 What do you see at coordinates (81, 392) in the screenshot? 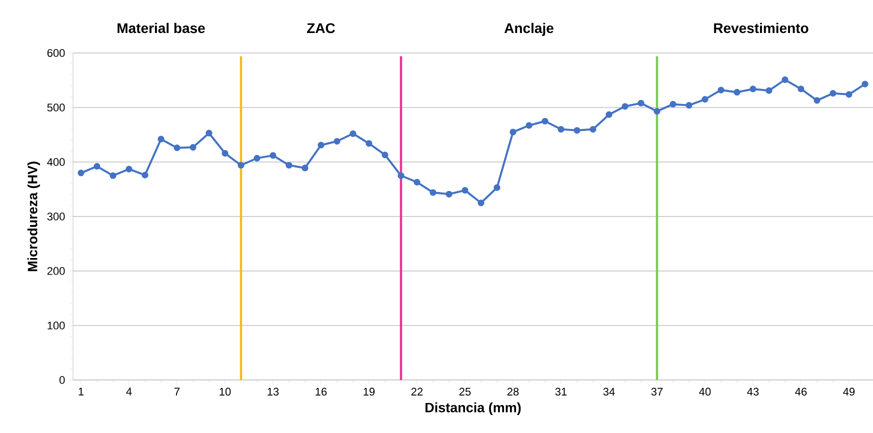
I see `x-tick-label: 1` at bounding box center [81, 392].